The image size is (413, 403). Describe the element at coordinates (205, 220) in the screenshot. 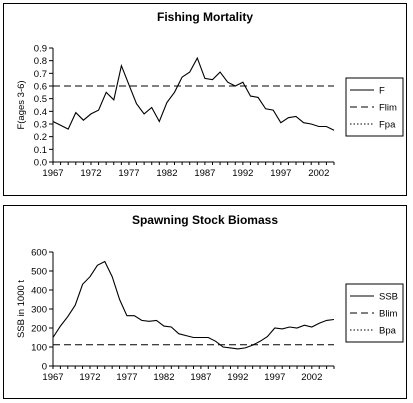

I see `chart-title: Spawning Stock Biomass` at that location.